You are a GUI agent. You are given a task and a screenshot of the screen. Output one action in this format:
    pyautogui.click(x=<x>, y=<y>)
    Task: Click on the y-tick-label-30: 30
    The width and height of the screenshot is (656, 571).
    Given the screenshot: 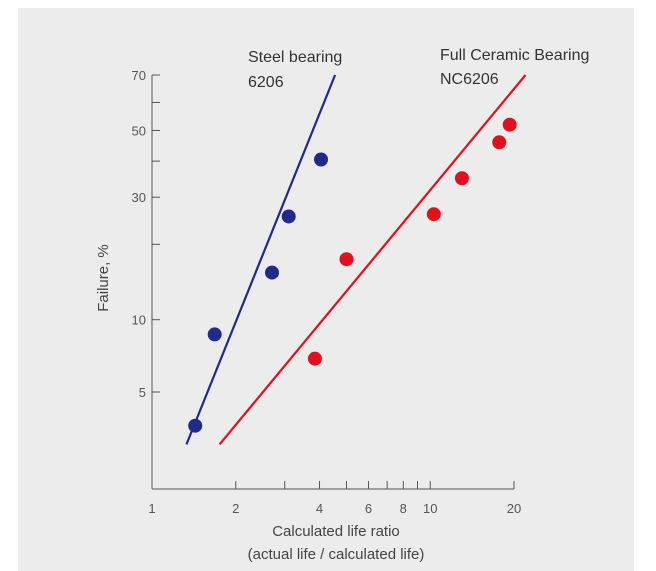 What is the action you would take?
    pyautogui.click(x=139, y=197)
    